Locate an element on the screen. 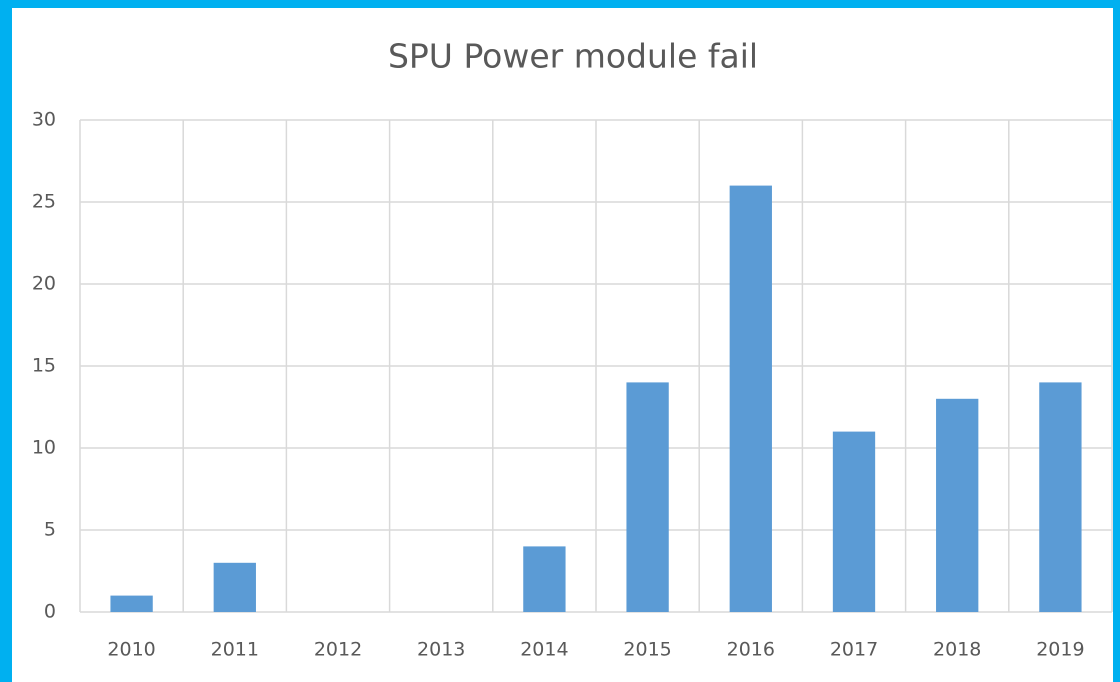  y-tick-label: 20 is located at coordinates (44, 284).